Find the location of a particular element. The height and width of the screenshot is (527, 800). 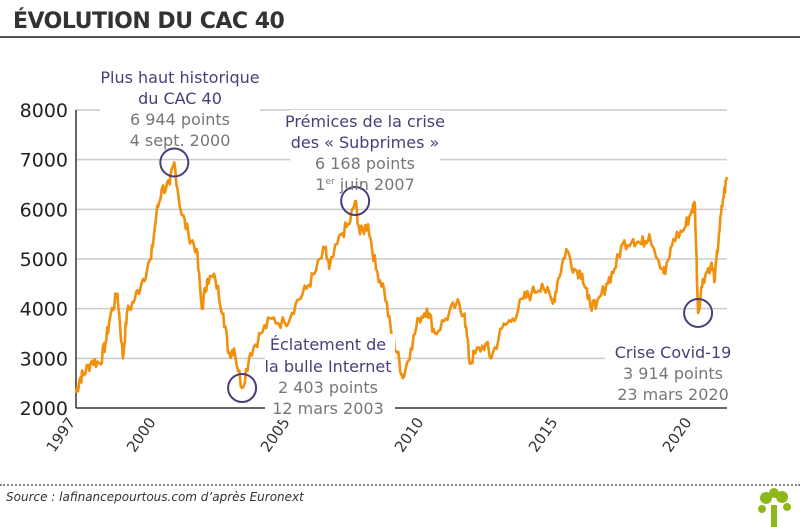

footer-divider is located at coordinates (400, 485).